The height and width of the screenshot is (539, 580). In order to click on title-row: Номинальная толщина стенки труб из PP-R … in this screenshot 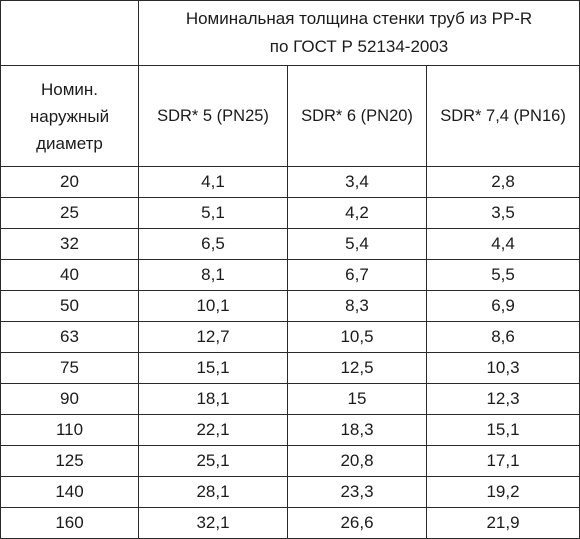, I will do `click(290, 33)`.